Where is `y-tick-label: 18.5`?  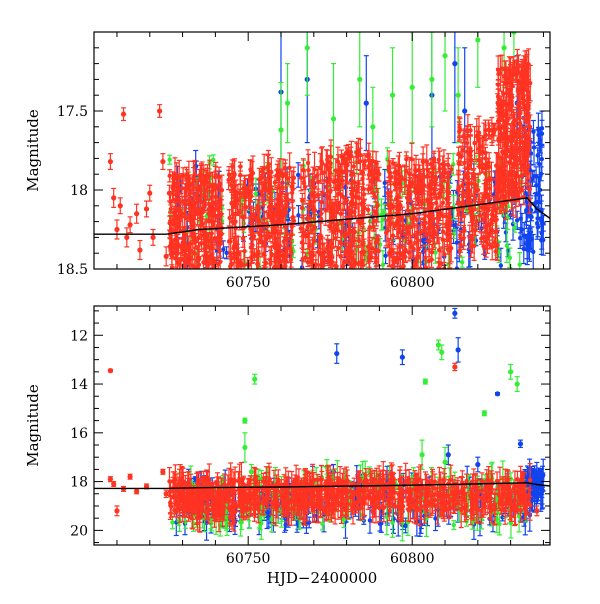 y-tick-label: 18.5 is located at coordinates (72, 270).